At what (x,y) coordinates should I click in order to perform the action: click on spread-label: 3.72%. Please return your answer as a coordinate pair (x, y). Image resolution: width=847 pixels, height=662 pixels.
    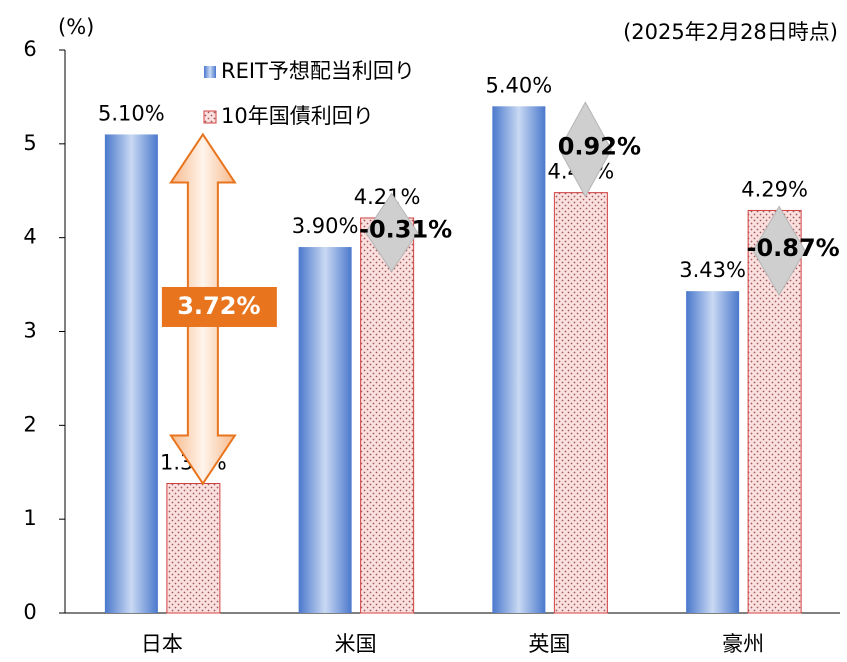
    Looking at the image, I should click on (218, 306).